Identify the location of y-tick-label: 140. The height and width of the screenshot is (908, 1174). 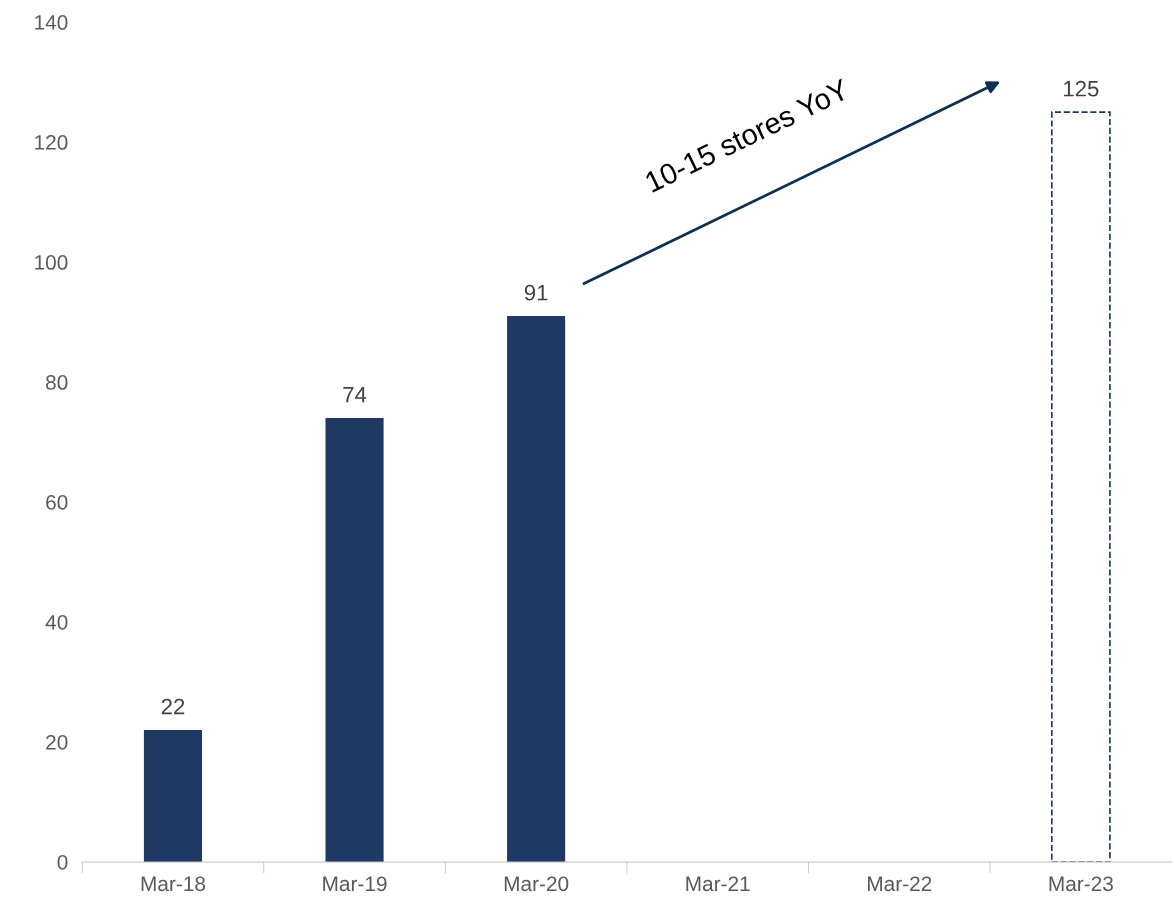
(51, 22).